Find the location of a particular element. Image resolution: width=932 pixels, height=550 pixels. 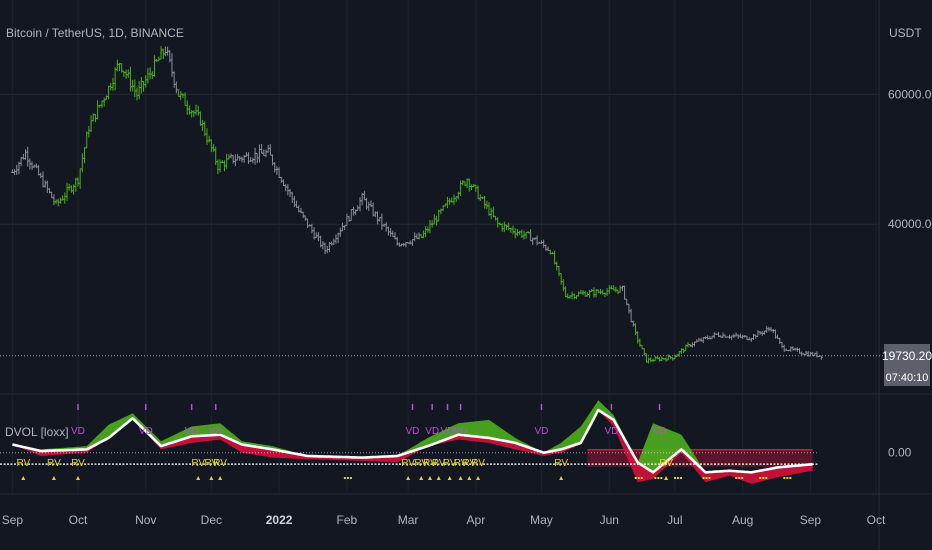

time-tick-label: Aug is located at coordinates (742, 520).